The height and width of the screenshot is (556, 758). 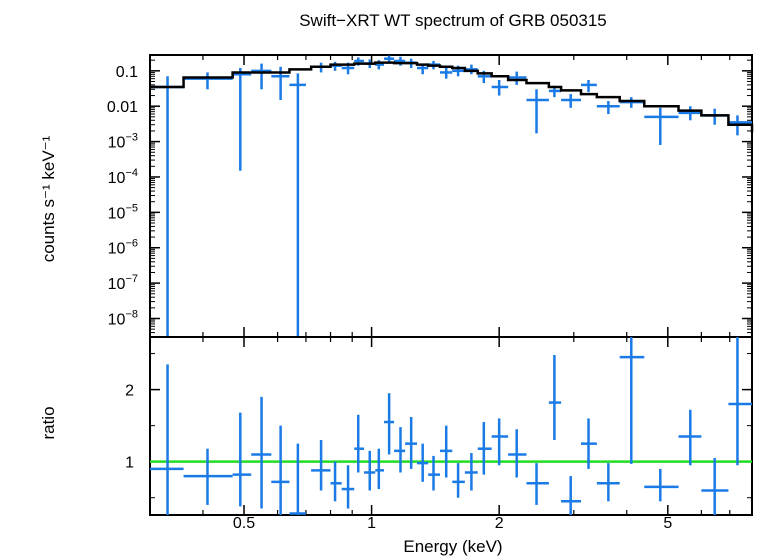 I want to click on x-axis-label: Energy (keV), so click(x=452, y=546).